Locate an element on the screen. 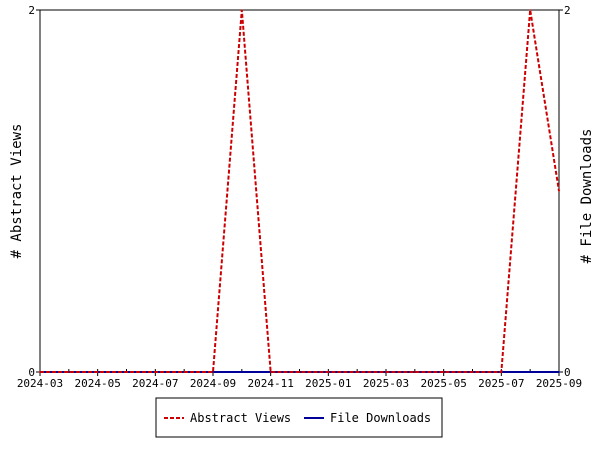 The width and height of the screenshot is (600, 450). legend-label-abstract-views: Abstract Views is located at coordinates (240, 418).